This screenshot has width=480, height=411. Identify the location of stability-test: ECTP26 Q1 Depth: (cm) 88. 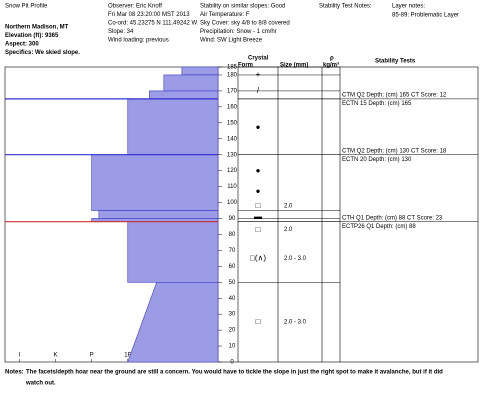
(379, 227).